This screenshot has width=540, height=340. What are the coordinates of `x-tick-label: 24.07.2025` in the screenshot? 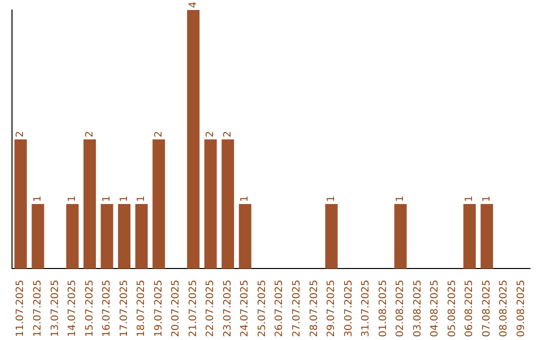 It's located at (245, 309).